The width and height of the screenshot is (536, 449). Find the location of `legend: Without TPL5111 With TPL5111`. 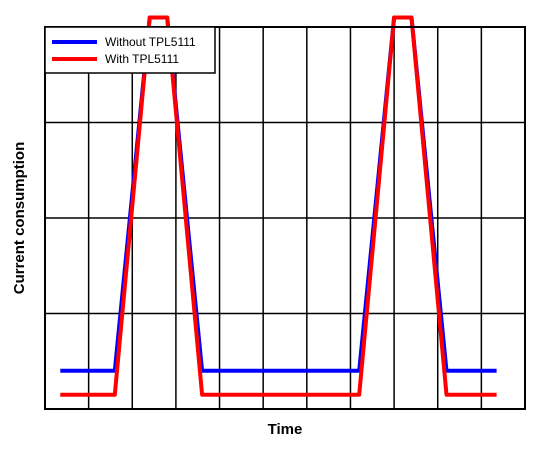

legend: Without TPL5111 With TPL5111 is located at coordinates (130, 50).